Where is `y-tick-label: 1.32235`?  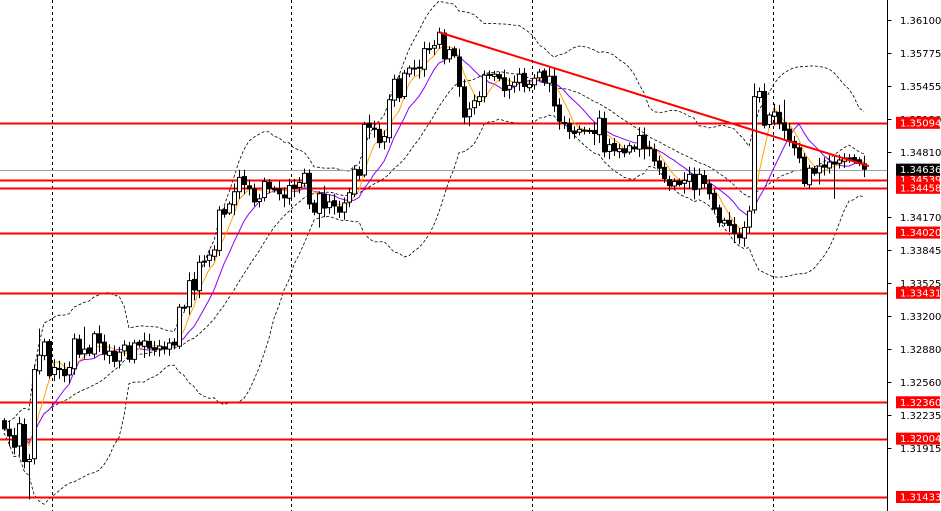
y-tick-label: 1.32235 is located at coordinates (920, 416).